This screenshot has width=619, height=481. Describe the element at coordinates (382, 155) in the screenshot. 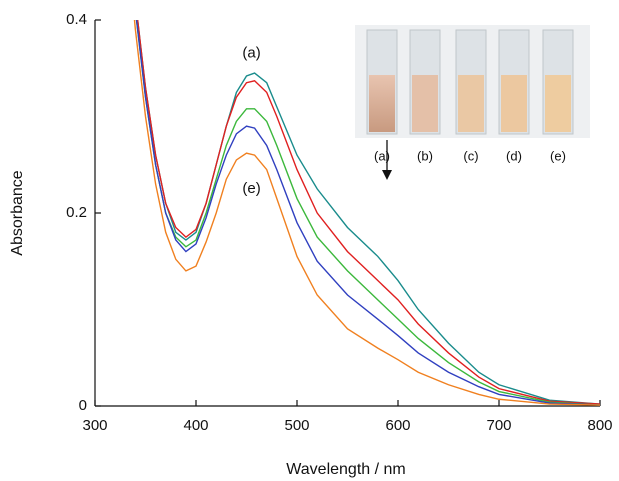

I see `inset-label: (a)` at that location.